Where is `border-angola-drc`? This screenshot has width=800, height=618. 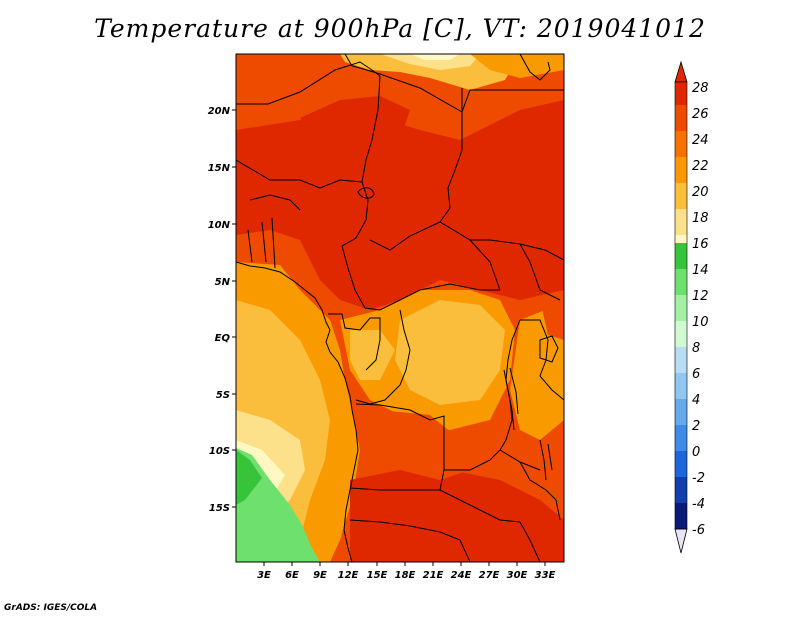 border-angola-drc is located at coordinates (400, 436).